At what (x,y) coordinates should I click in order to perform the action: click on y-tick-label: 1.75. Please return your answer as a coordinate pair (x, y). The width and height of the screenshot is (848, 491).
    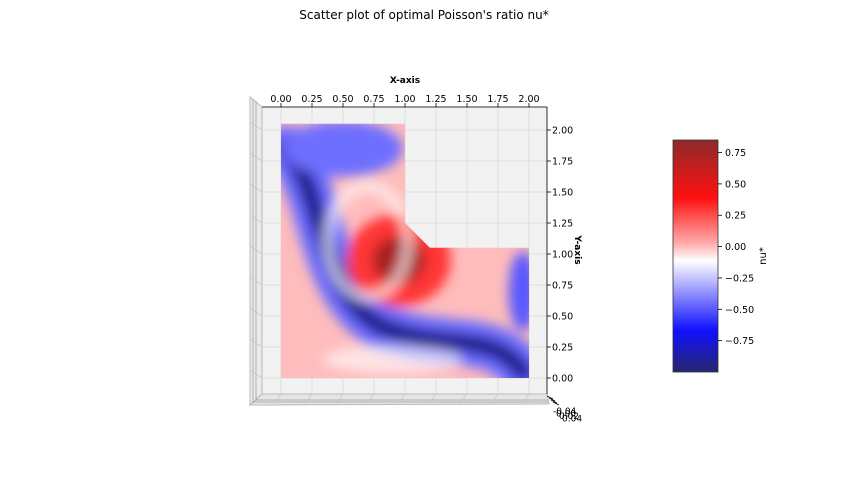
    Looking at the image, I should click on (562, 162).